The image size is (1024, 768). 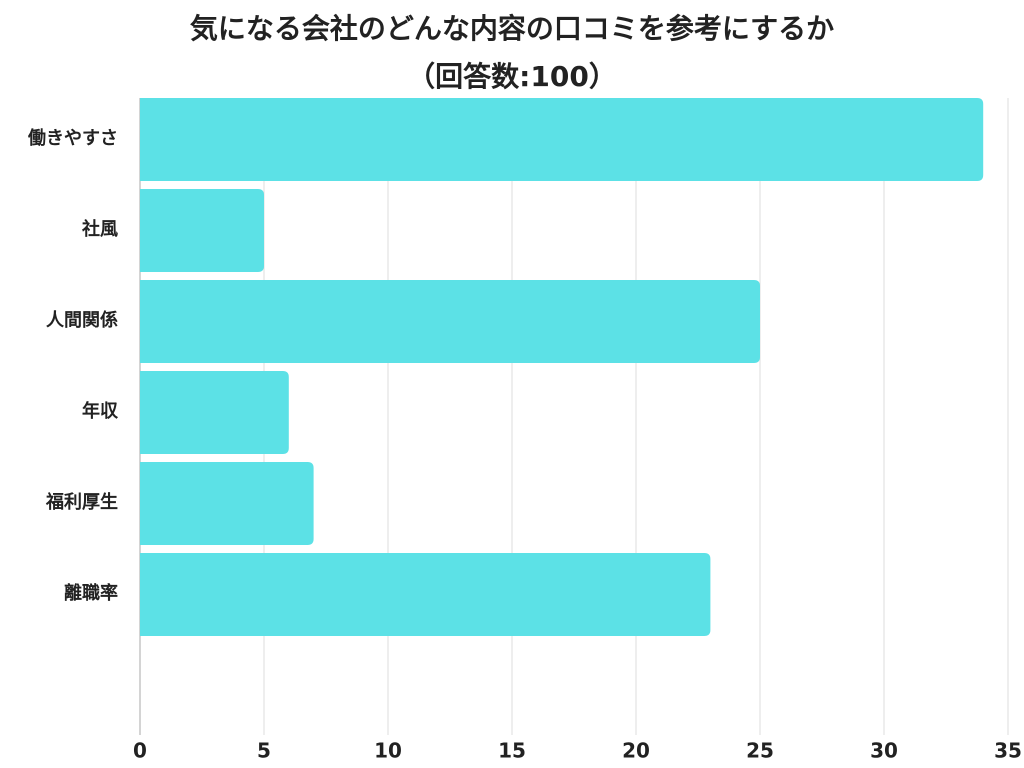 I want to click on y-tick-label: 社風, so click(x=100, y=229).